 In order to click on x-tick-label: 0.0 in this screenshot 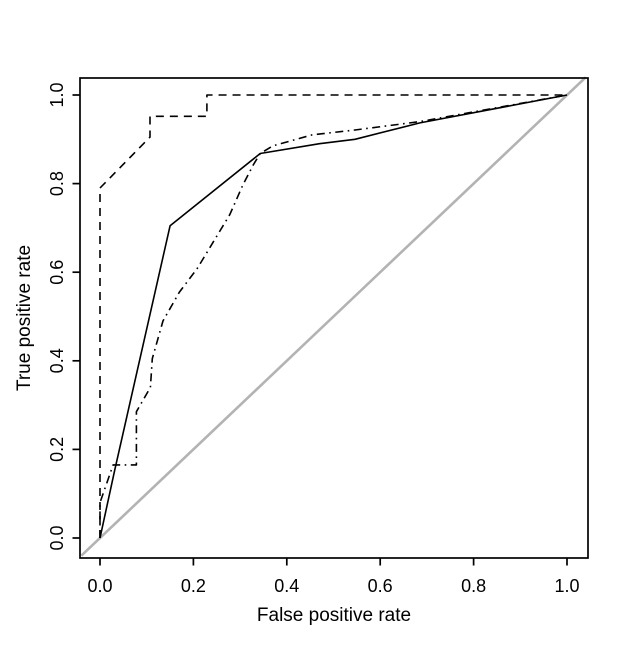, I will do `click(99, 586)`.